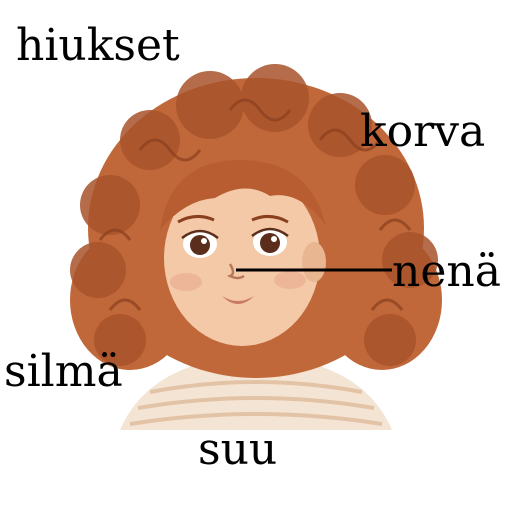  I want to click on shirt, so click(256, 392).